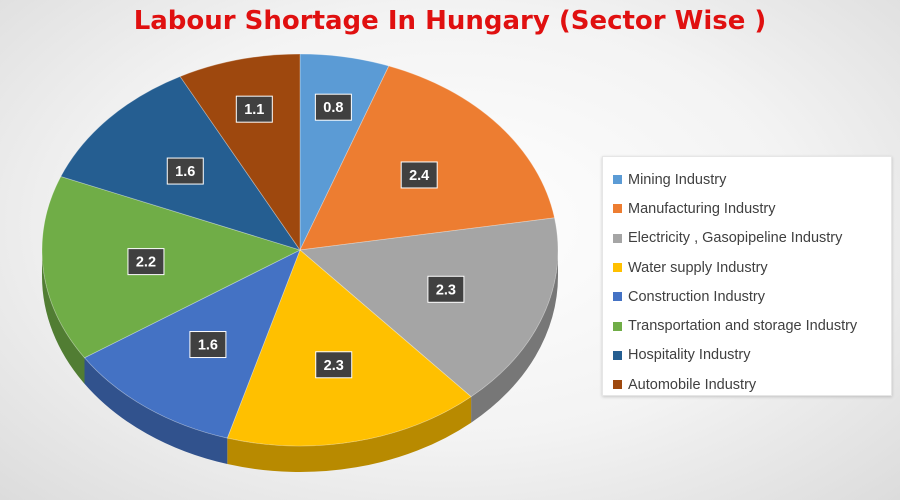 The image size is (900, 500). I want to click on data-label-1: 2.4, so click(419, 175).